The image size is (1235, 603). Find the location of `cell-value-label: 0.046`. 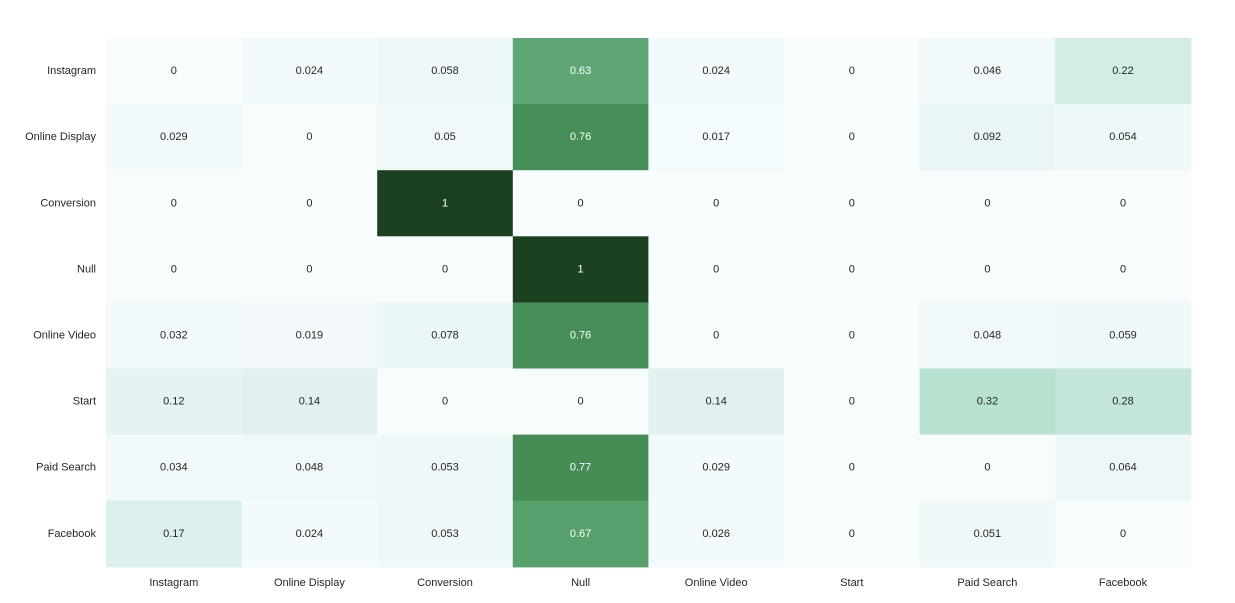

cell-value-label: 0.046 is located at coordinates (988, 71).